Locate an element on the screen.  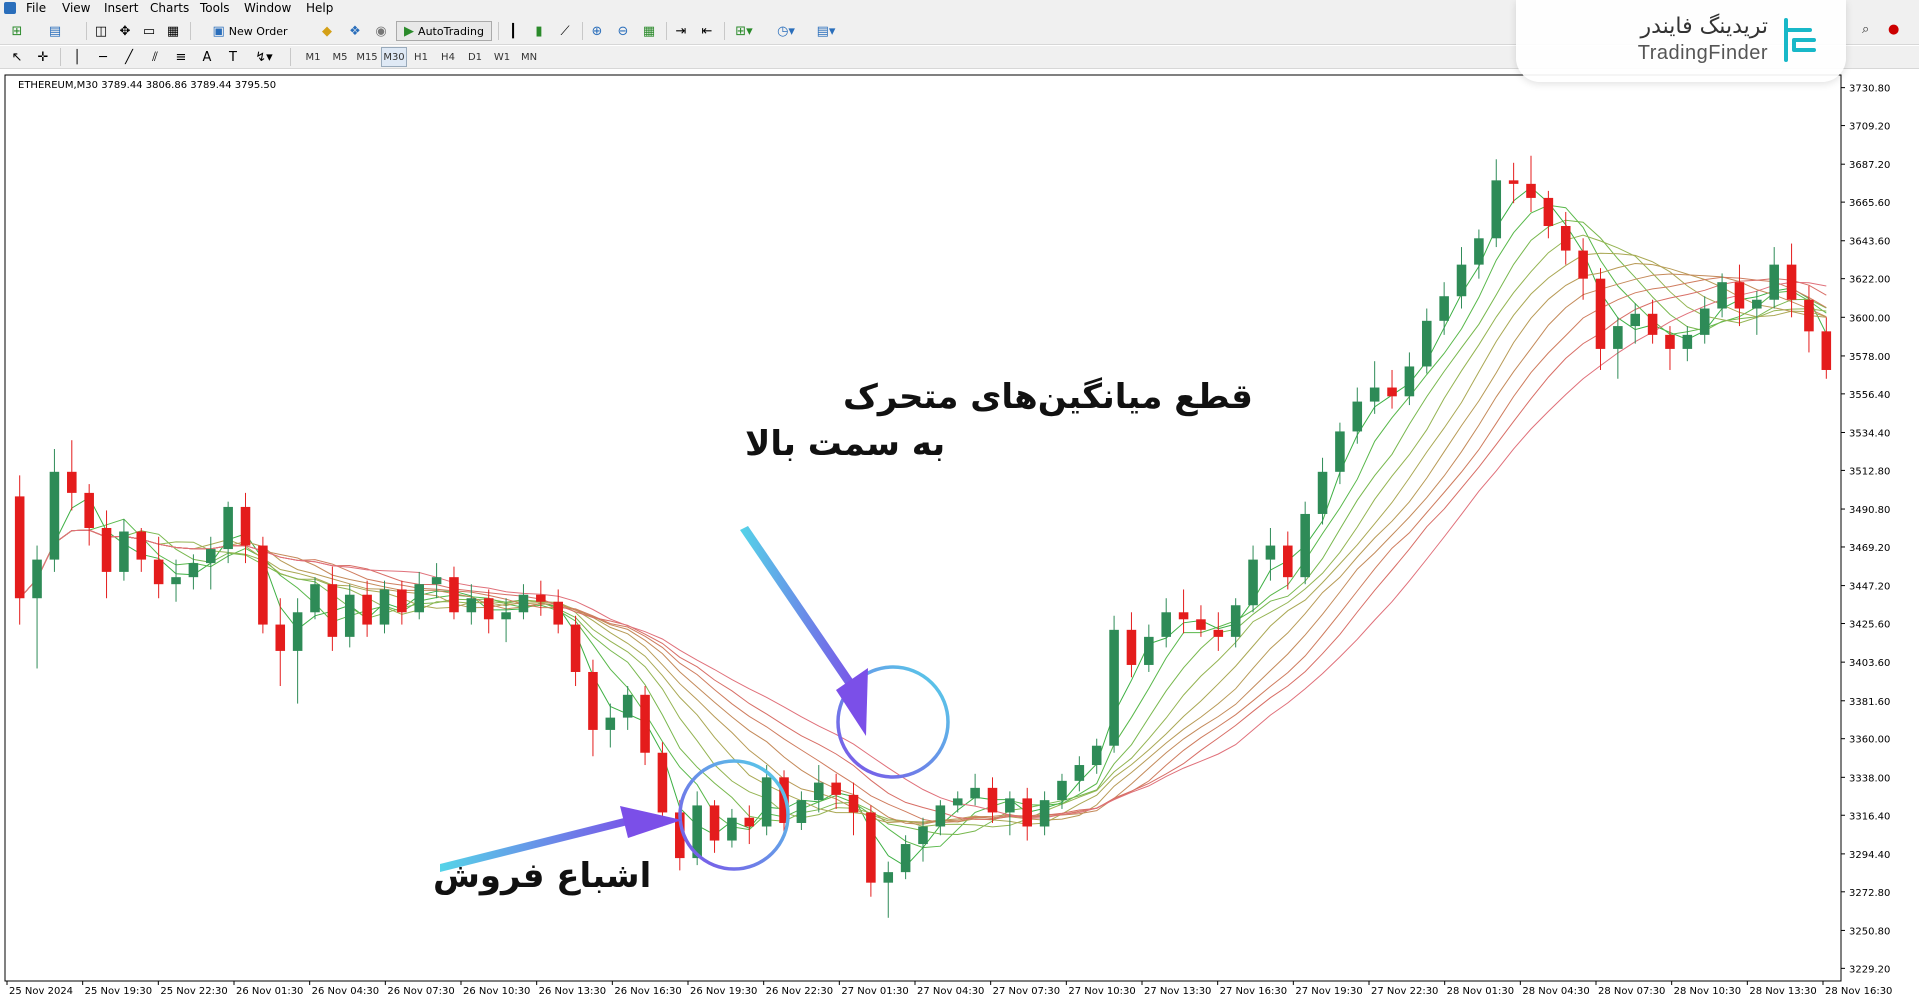
terminal-icon: ▭ is located at coordinates (149, 31).